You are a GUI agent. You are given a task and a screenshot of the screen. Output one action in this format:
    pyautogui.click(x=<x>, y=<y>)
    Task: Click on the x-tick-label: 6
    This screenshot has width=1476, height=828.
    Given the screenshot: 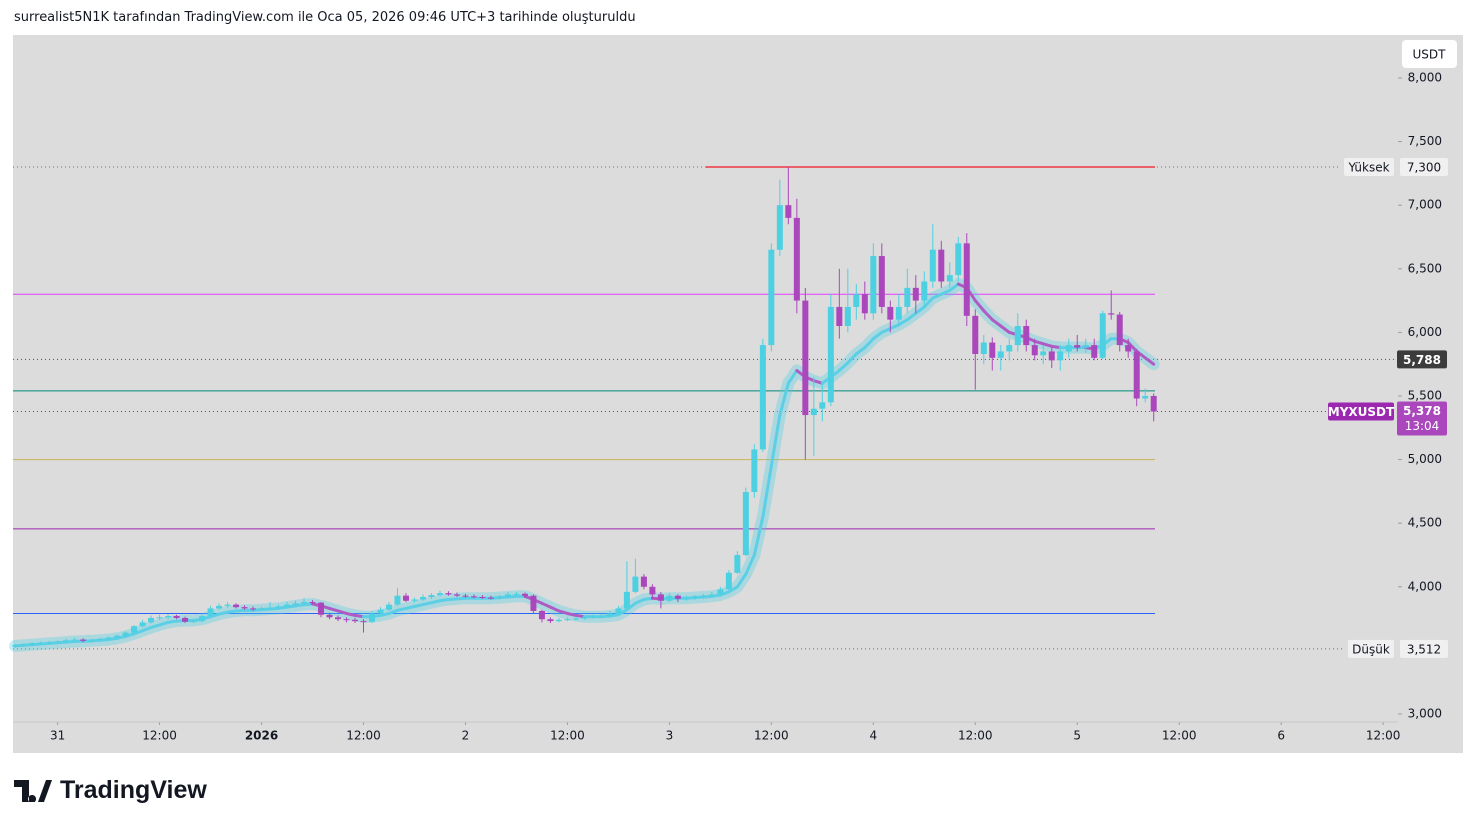 What is the action you would take?
    pyautogui.click(x=1281, y=736)
    